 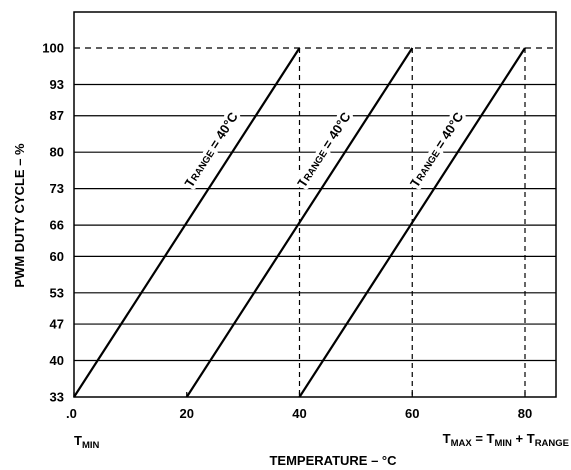 What do you see at coordinates (71, 413) in the screenshot?
I see `x-tick-label: .0` at bounding box center [71, 413].